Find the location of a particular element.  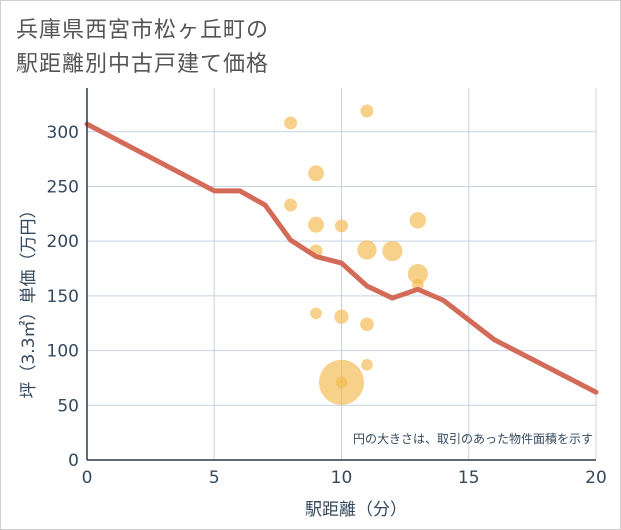

size-note: 円の大きさは、取引のあった物件面積を示す is located at coordinates (473, 438).